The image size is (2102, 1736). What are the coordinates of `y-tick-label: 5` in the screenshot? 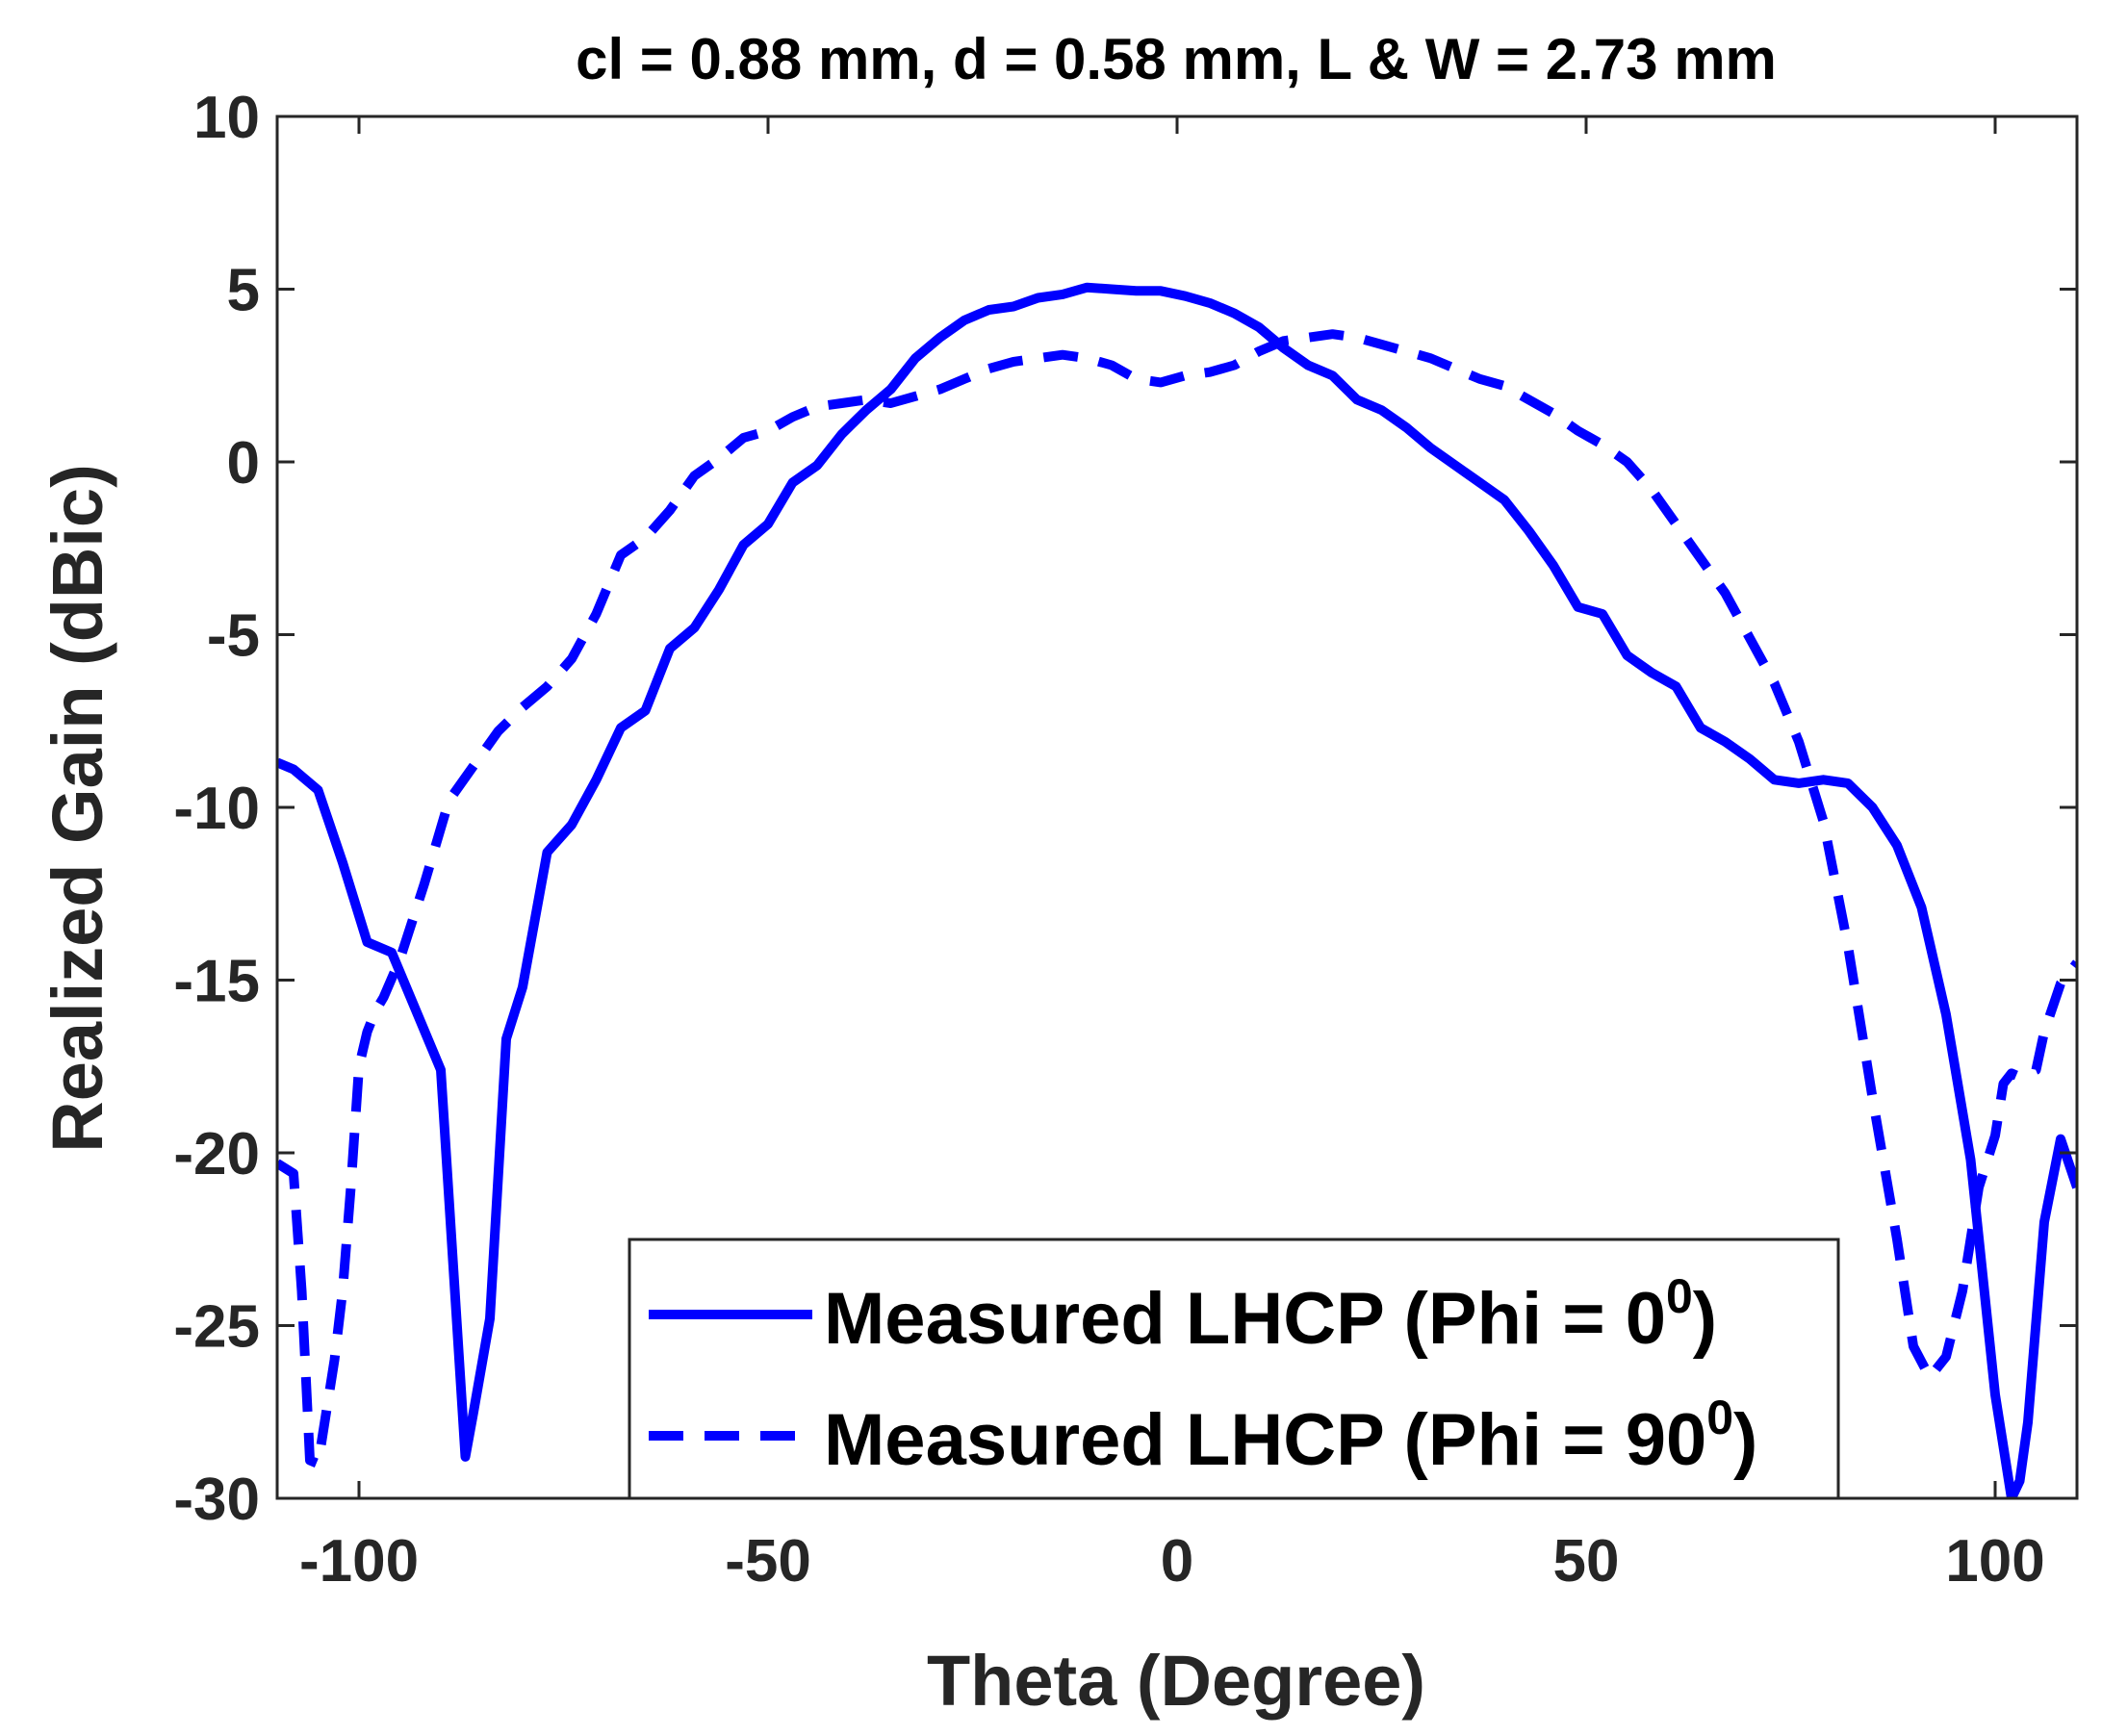 It's located at (244, 291).